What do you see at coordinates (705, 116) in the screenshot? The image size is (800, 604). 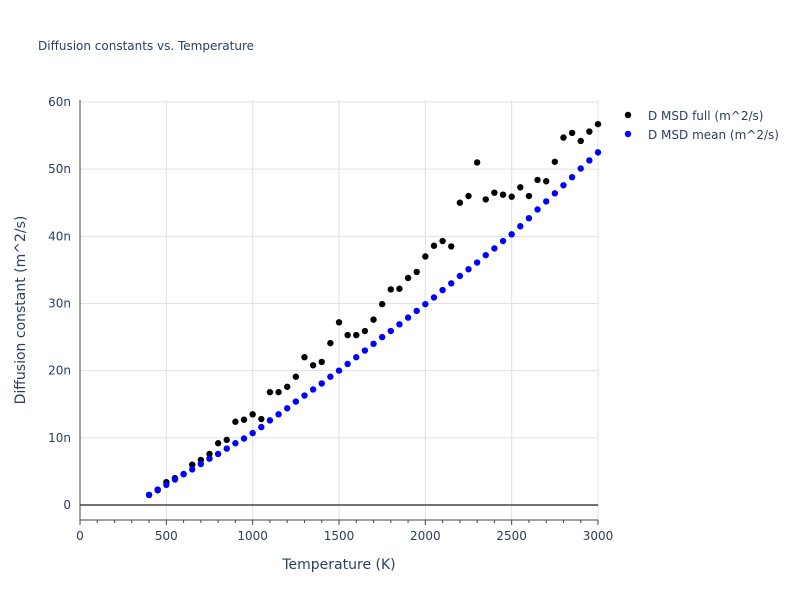 I see `legend-label-full: D MSD full (m^2/s)` at bounding box center [705, 116].